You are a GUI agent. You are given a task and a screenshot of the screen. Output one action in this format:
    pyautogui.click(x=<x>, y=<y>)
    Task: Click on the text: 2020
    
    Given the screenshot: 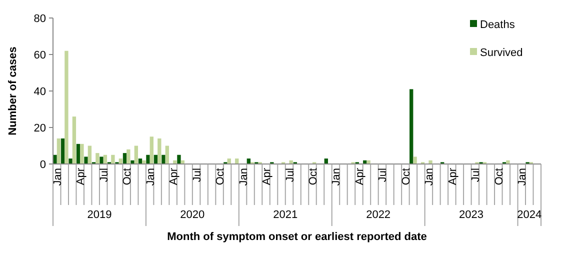 What is the action you would take?
    pyautogui.click(x=192, y=215)
    